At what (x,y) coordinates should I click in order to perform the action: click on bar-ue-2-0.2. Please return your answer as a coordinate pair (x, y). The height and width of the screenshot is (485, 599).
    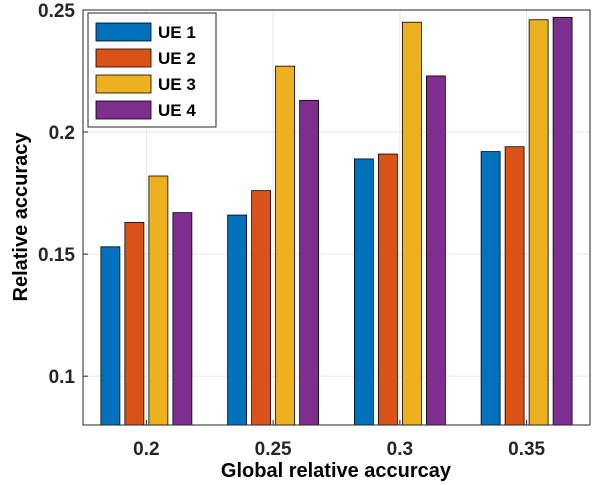
    Looking at the image, I should click on (134, 323).